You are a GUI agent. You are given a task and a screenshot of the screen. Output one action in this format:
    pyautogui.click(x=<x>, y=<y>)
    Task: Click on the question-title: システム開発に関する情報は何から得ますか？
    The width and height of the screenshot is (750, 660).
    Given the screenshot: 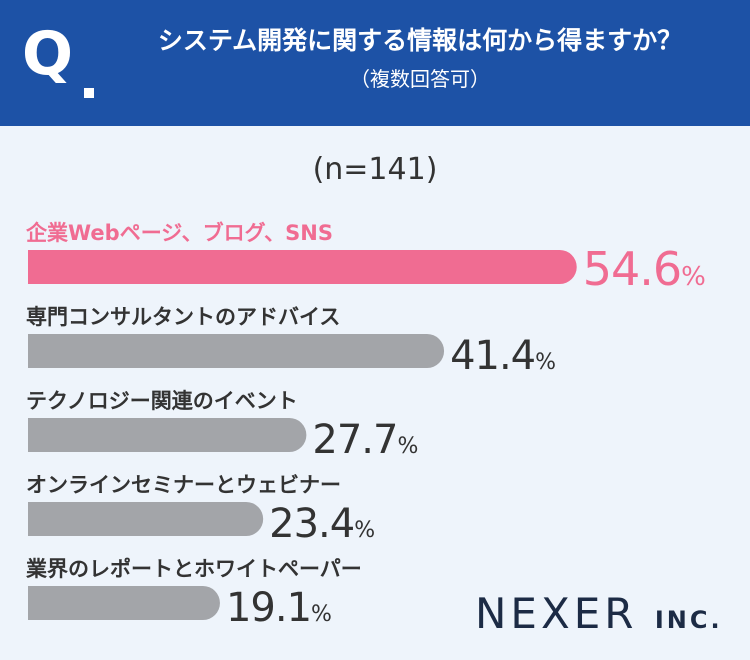 What is the action you would take?
    pyautogui.click(x=420, y=40)
    